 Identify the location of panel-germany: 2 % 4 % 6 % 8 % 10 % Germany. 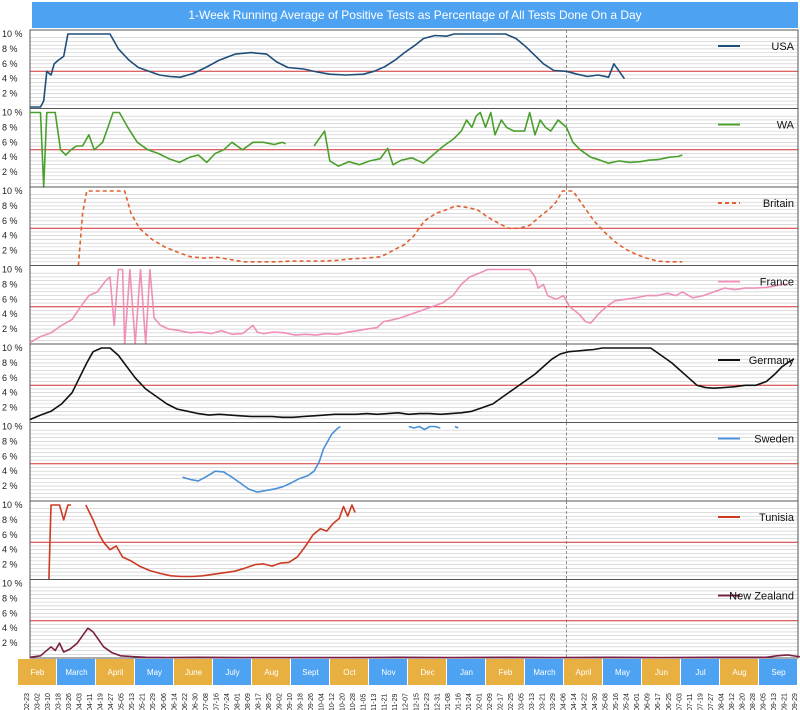
(400, 383).